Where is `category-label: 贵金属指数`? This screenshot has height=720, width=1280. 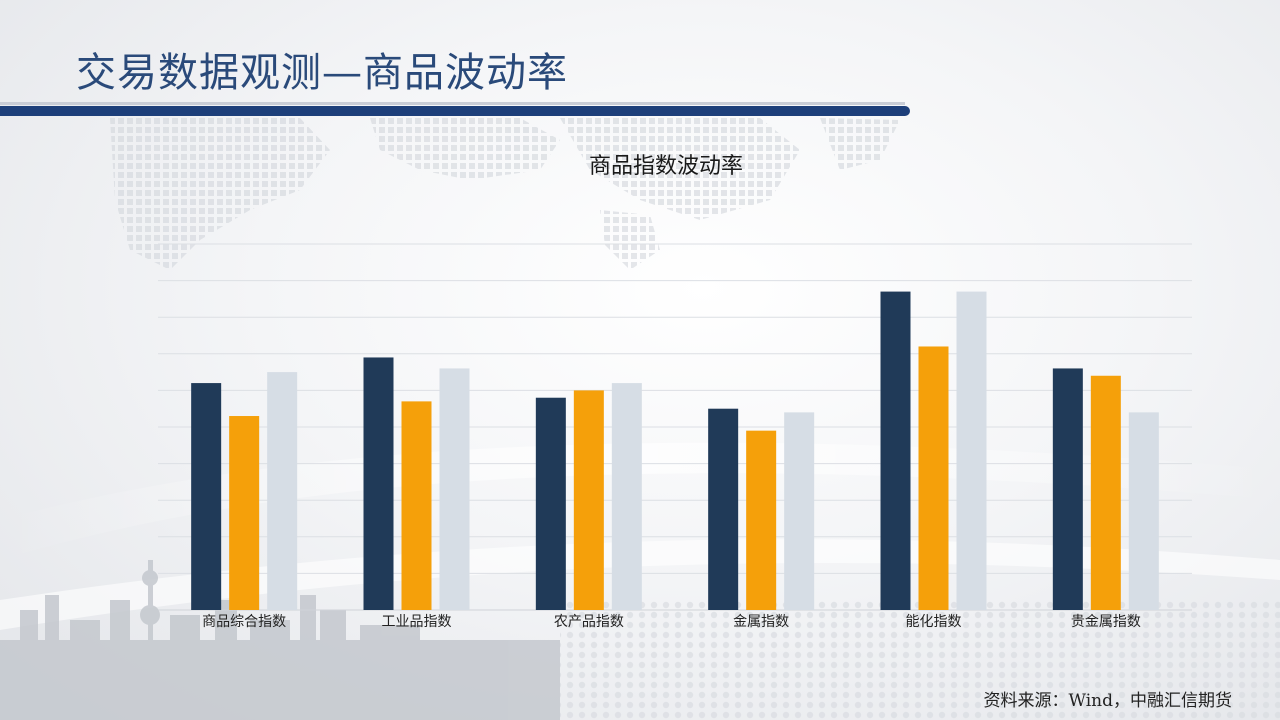
category-label: 贵金属指数 is located at coordinates (1106, 622).